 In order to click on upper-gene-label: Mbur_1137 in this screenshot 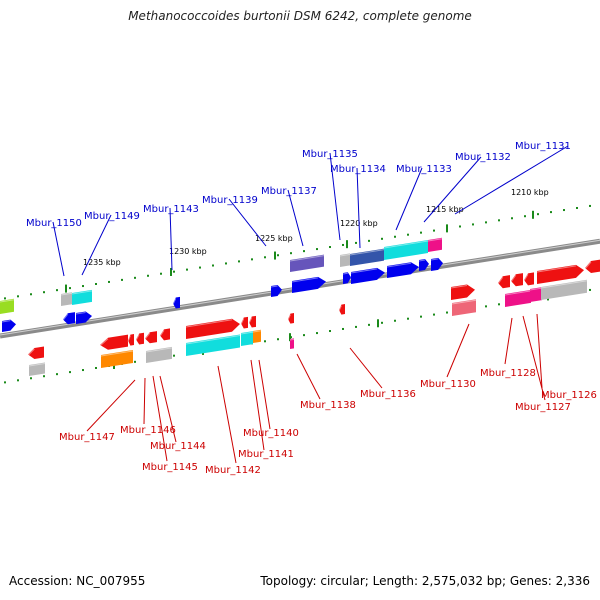, I will do `click(289, 191)`.